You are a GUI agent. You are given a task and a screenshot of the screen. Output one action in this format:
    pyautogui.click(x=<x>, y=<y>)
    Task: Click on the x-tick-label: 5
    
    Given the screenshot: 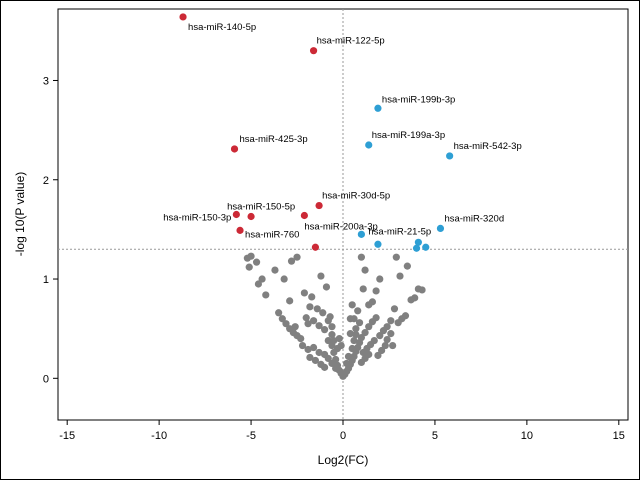 What is the action you would take?
    pyautogui.click(x=435, y=436)
    